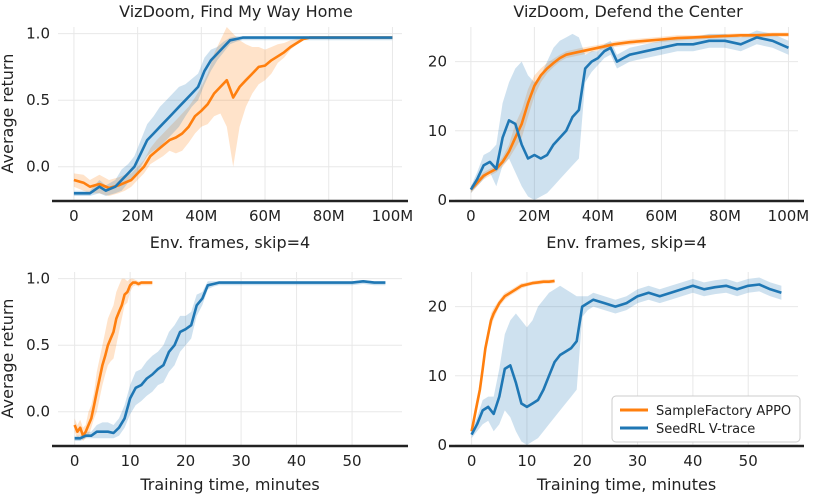  What do you see at coordinates (705, 429) in the screenshot?
I see `legend-label-vtrace: SeedRL V-trace` at bounding box center [705, 429].